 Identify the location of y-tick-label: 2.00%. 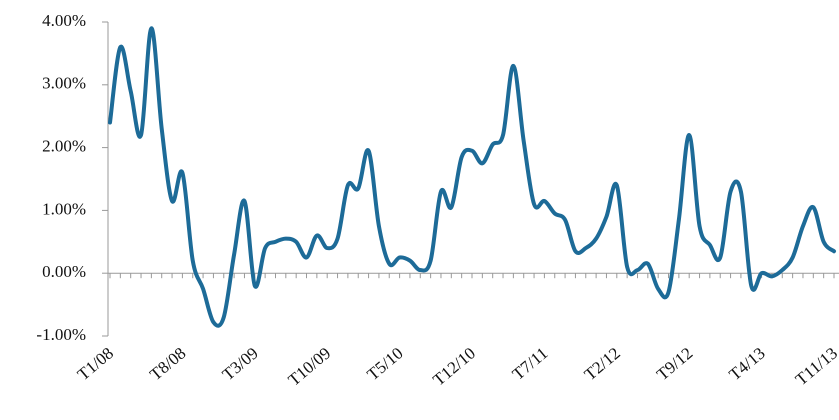
(64, 146).